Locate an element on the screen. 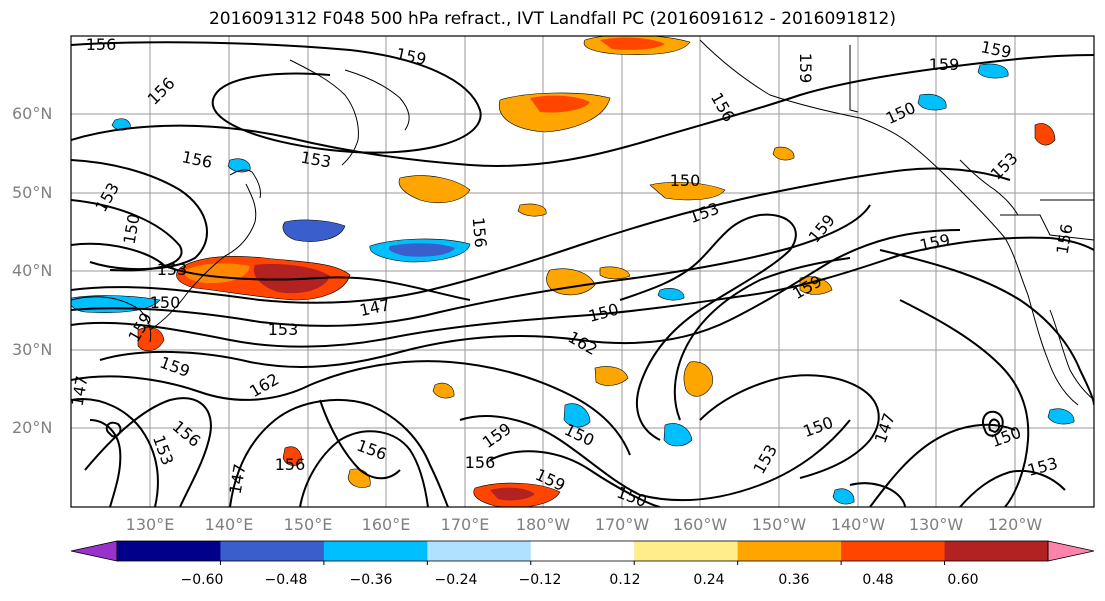 The image size is (1105, 601). colorbar-tick-label: −0.24 is located at coordinates (456, 580).